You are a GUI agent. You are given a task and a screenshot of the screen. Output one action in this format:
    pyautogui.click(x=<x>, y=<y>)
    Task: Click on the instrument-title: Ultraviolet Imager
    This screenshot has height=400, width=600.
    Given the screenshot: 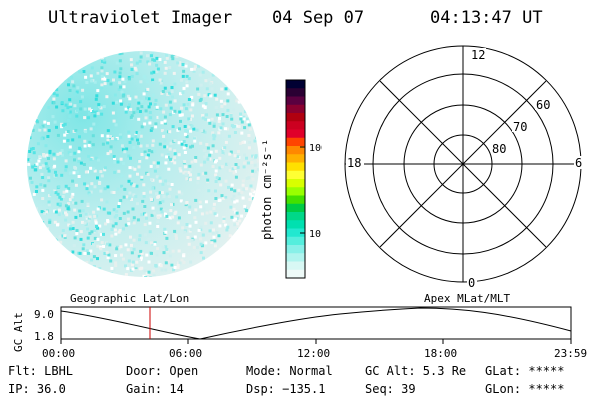 What is the action you would take?
    pyautogui.click(x=140, y=18)
    